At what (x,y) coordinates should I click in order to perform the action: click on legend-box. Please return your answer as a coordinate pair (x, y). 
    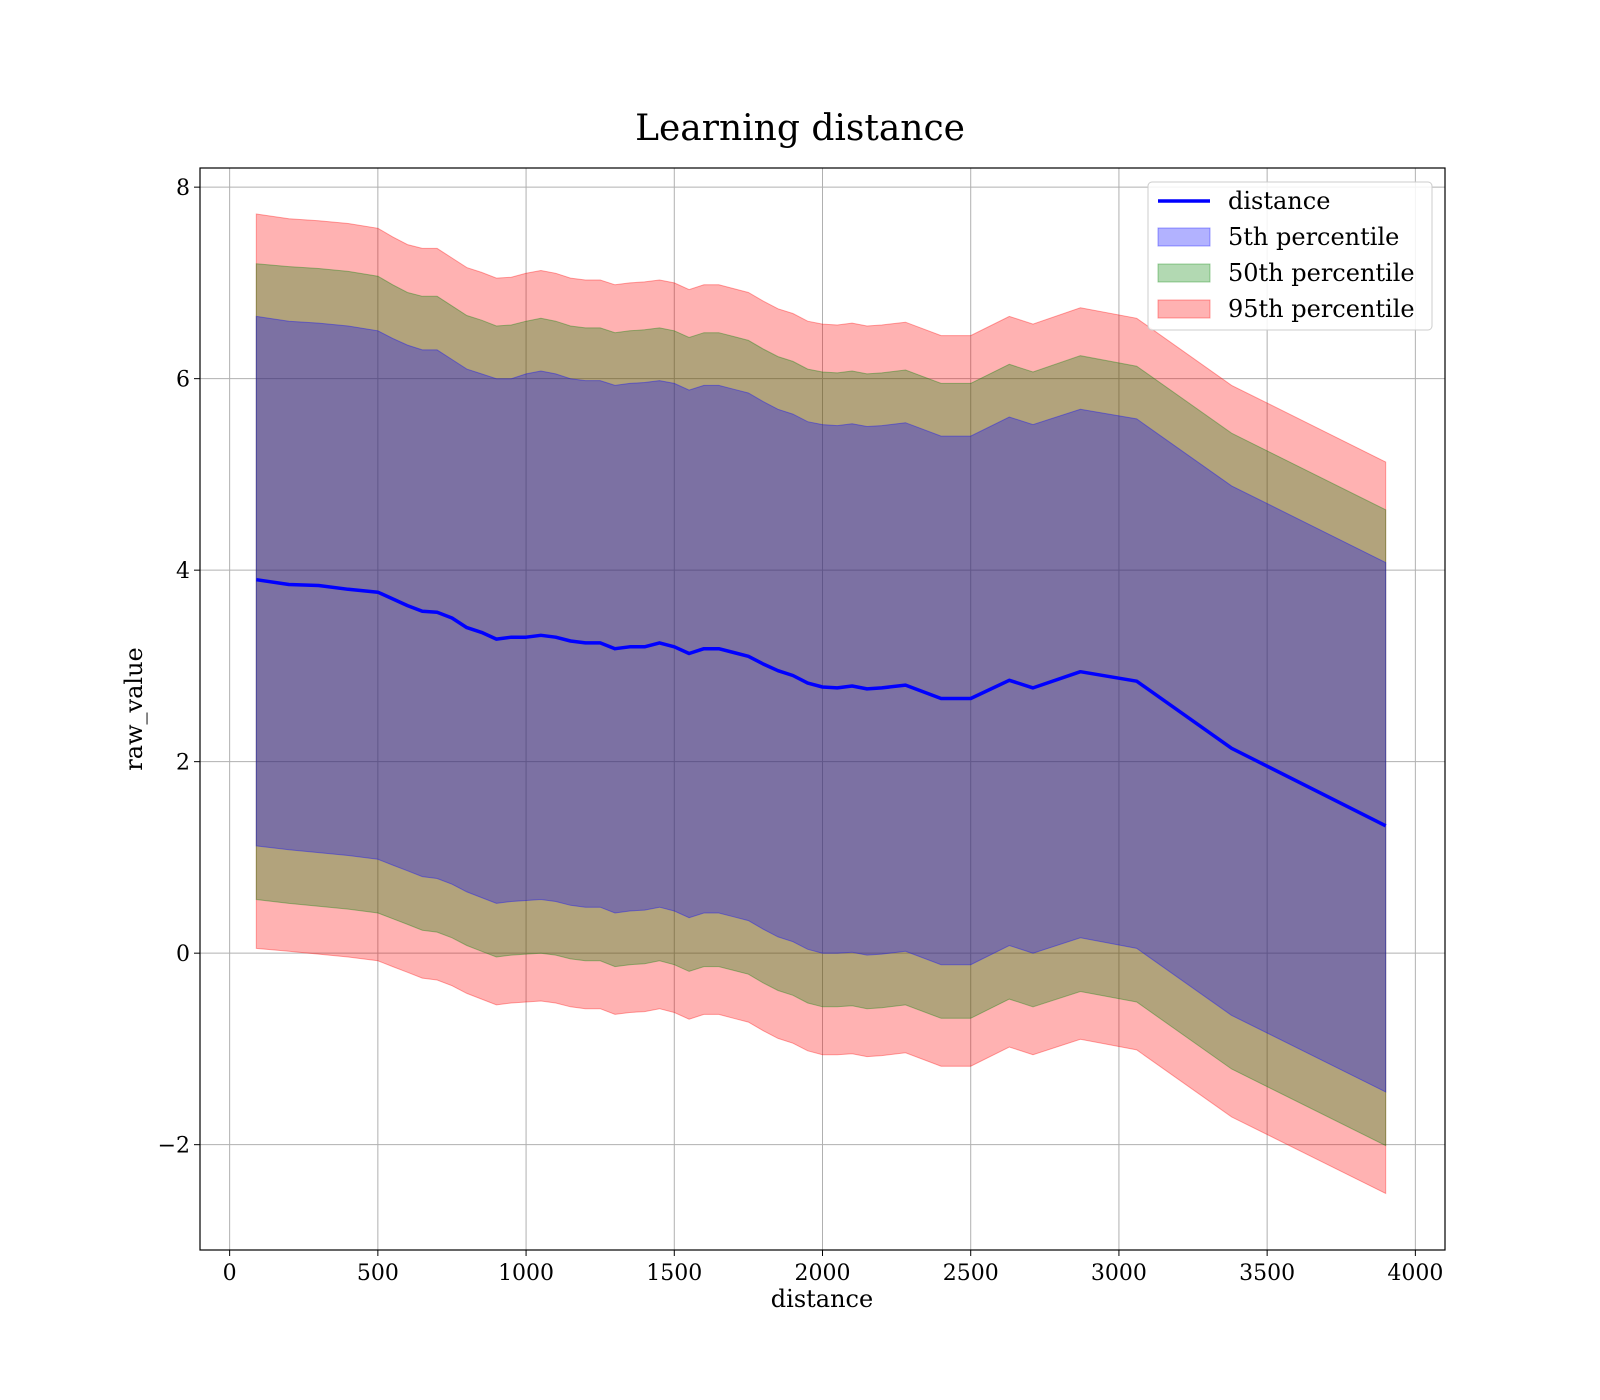
    Looking at the image, I should click on (1290, 256).